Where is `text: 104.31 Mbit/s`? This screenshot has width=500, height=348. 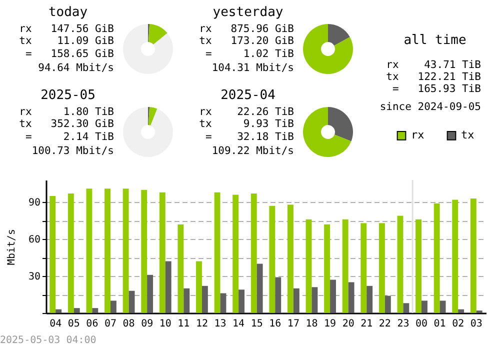
text: 104.31 Mbit/s is located at coordinates (253, 68).